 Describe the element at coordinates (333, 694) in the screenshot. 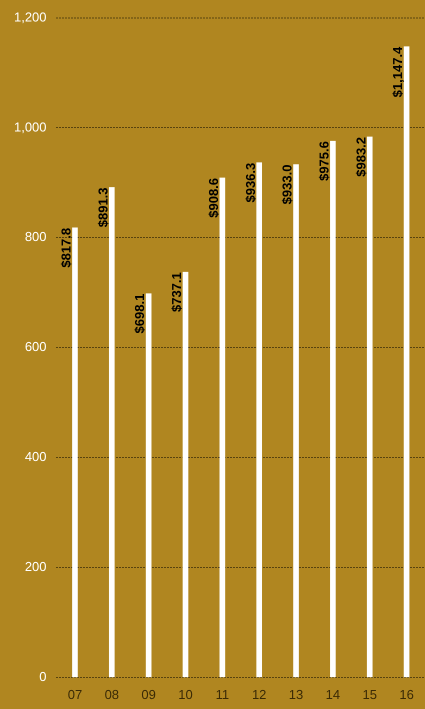

I see `x-tick-label: 14` at that location.